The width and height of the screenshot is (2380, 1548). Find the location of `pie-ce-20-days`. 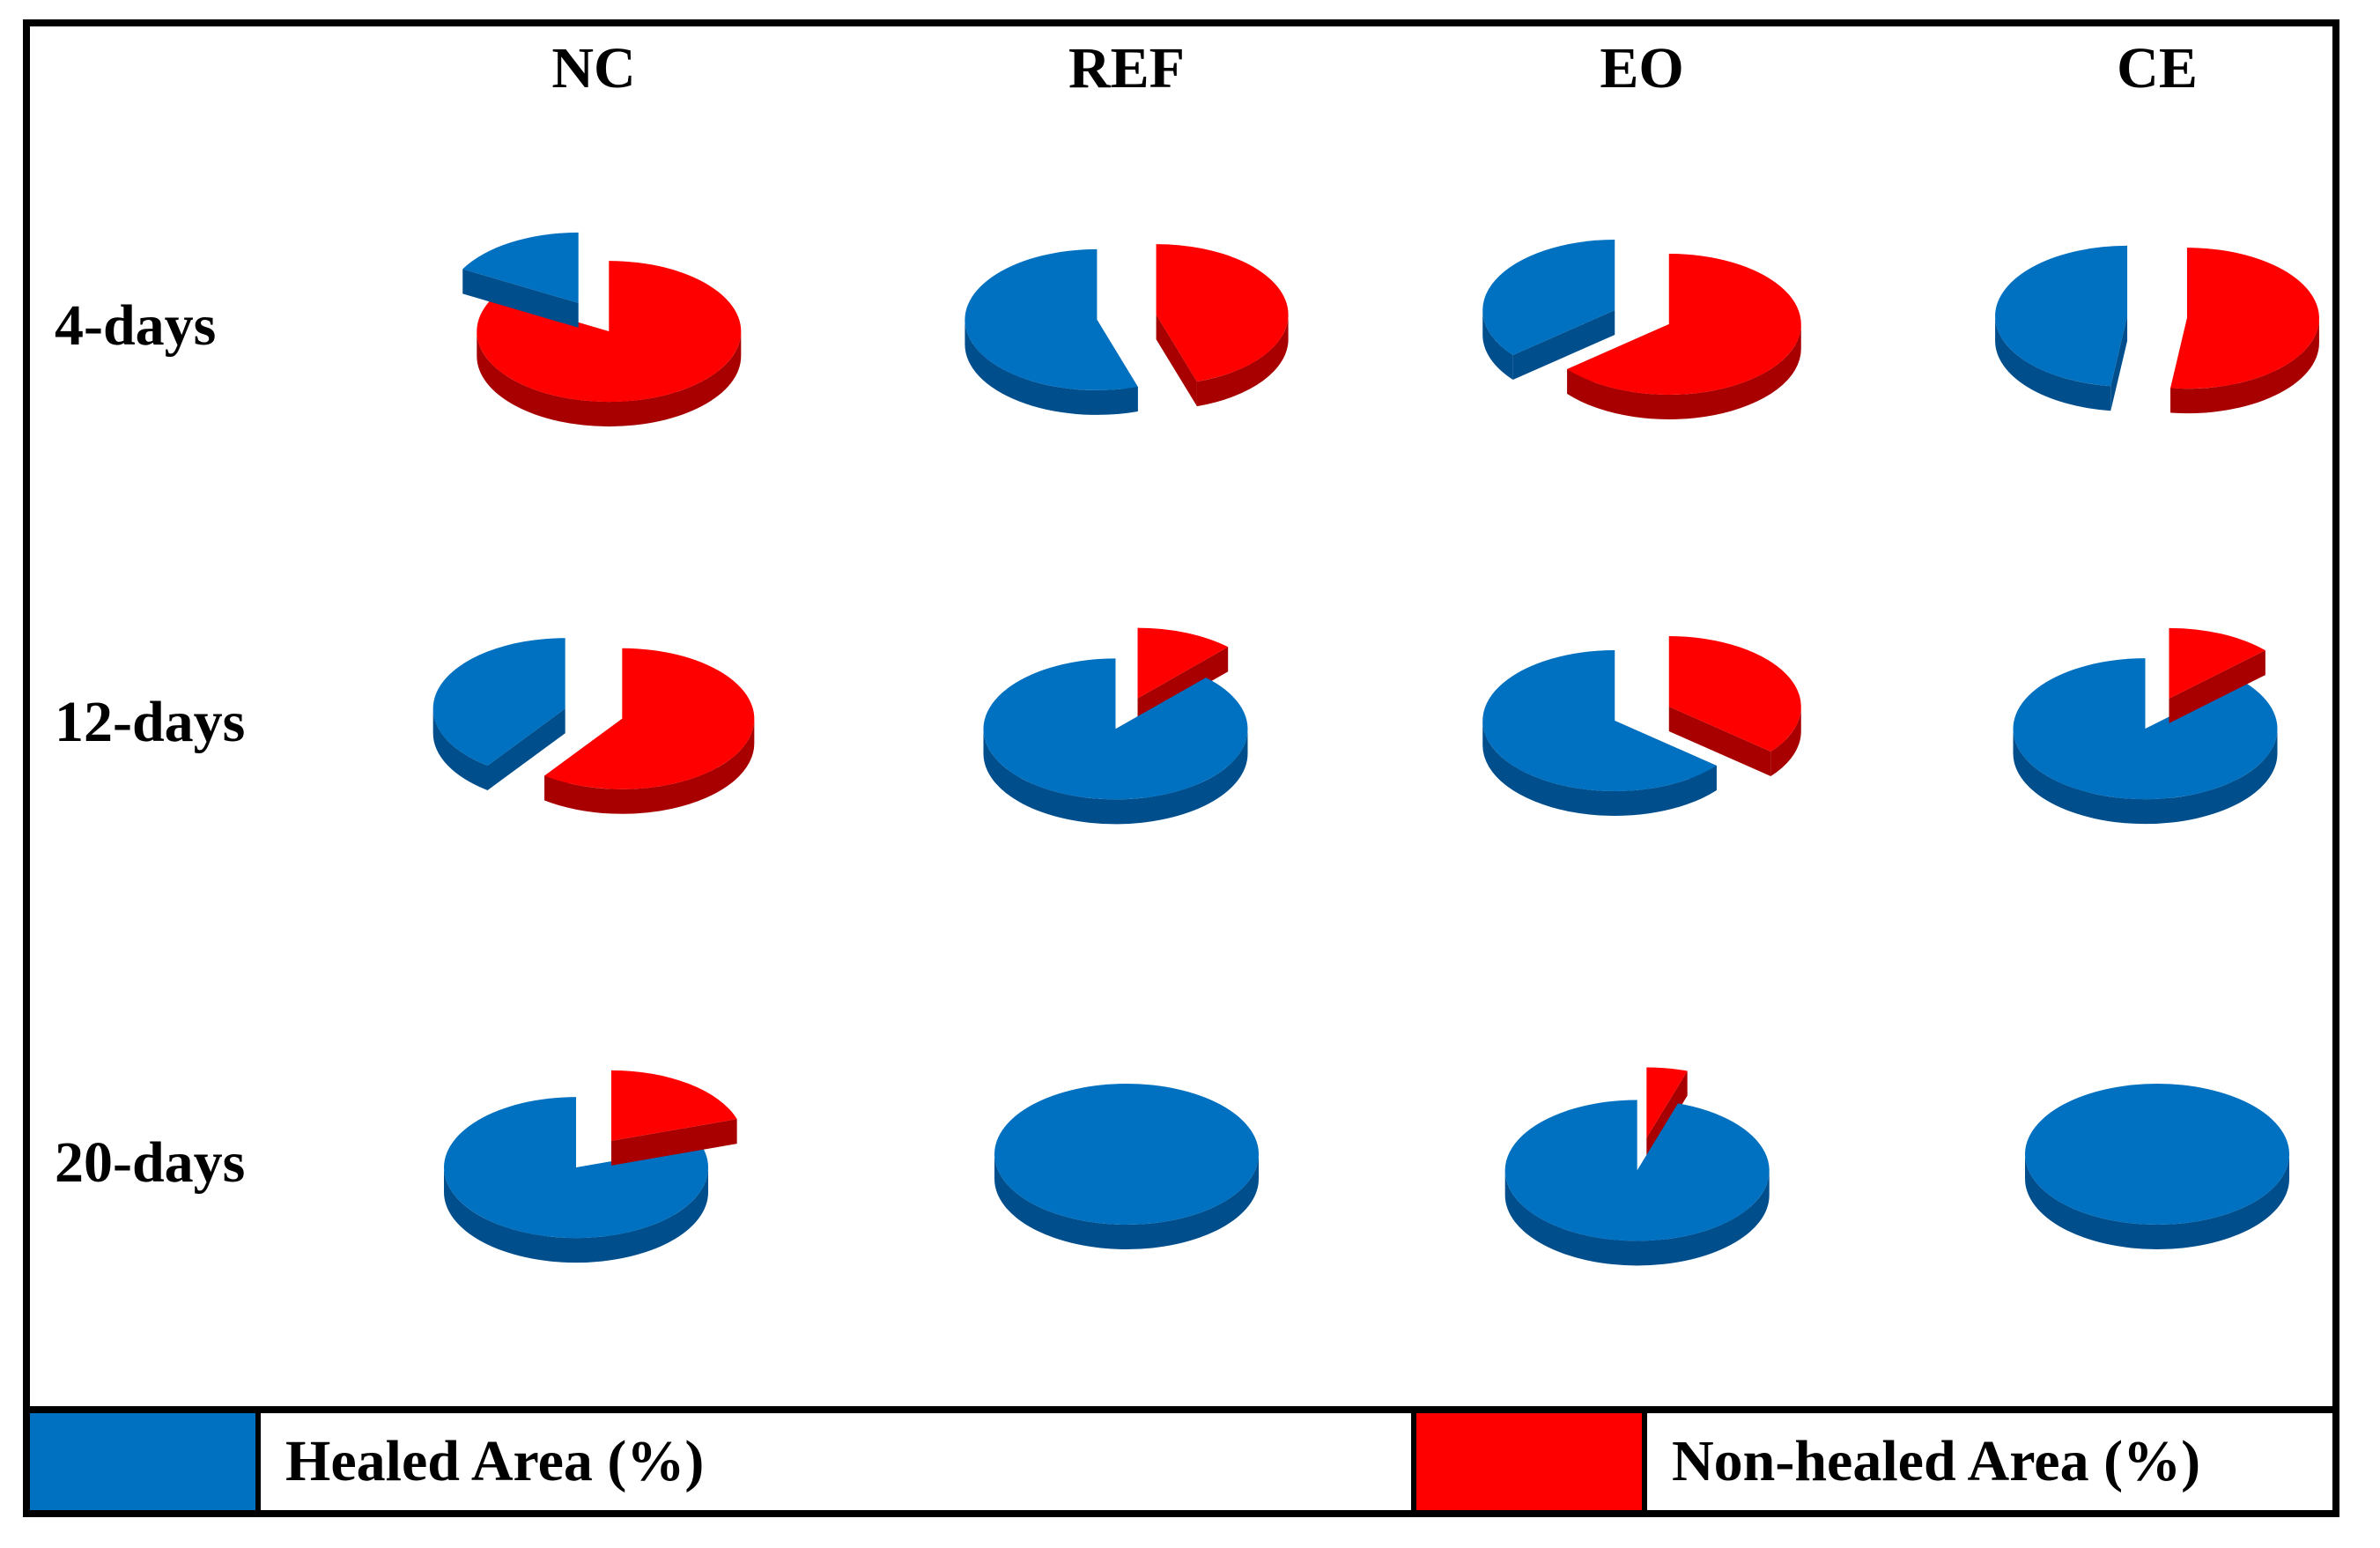

pie-ce-20-days is located at coordinates (2157, 1166).